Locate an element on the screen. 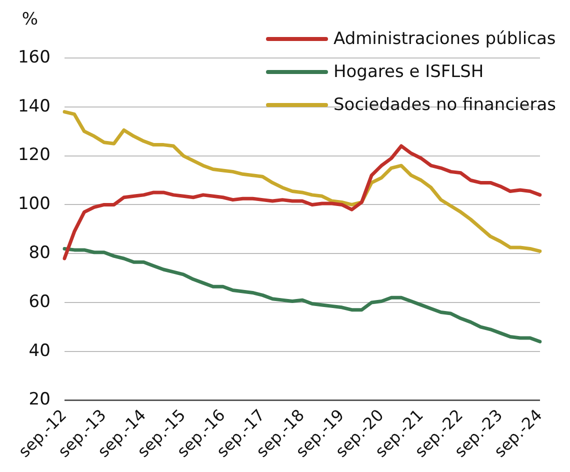 The width and height of the screenshot is (570, 472). legend-label: Sociedades no financieras is located at coordinates (445, 104).